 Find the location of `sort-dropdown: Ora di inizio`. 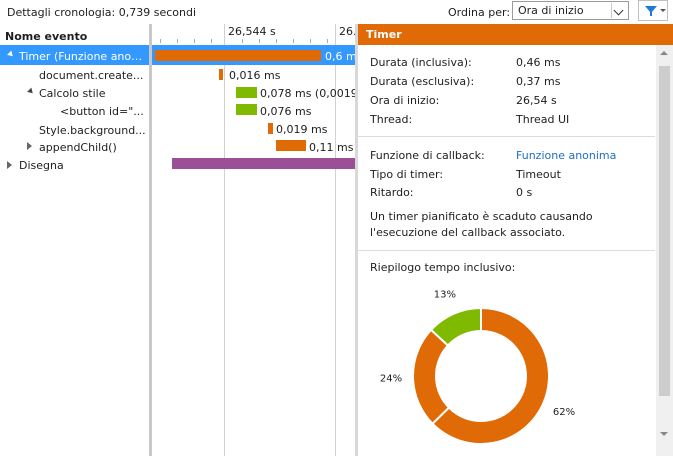

sort-dropdown: Ora di inizio is located at coordinates (570, 10).